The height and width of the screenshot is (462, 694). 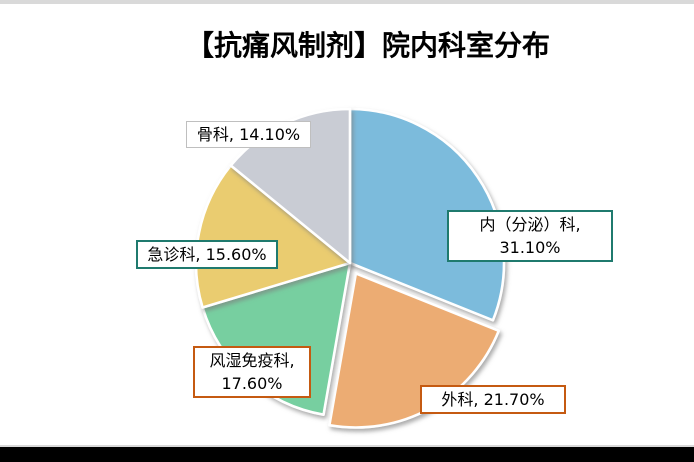 I want to click on data-label-ji-zhen-ke: 急诊科, 15.60%, so click(x=207, y=254).